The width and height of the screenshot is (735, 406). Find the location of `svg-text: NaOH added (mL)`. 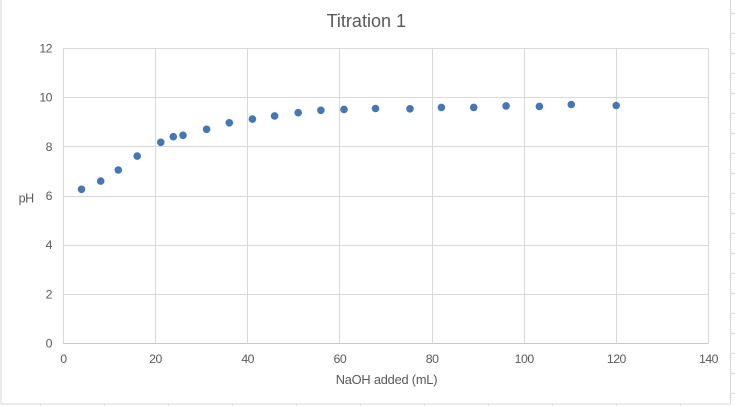

svg-text: NaOH added (mL) is located at coordinates (387, 379).